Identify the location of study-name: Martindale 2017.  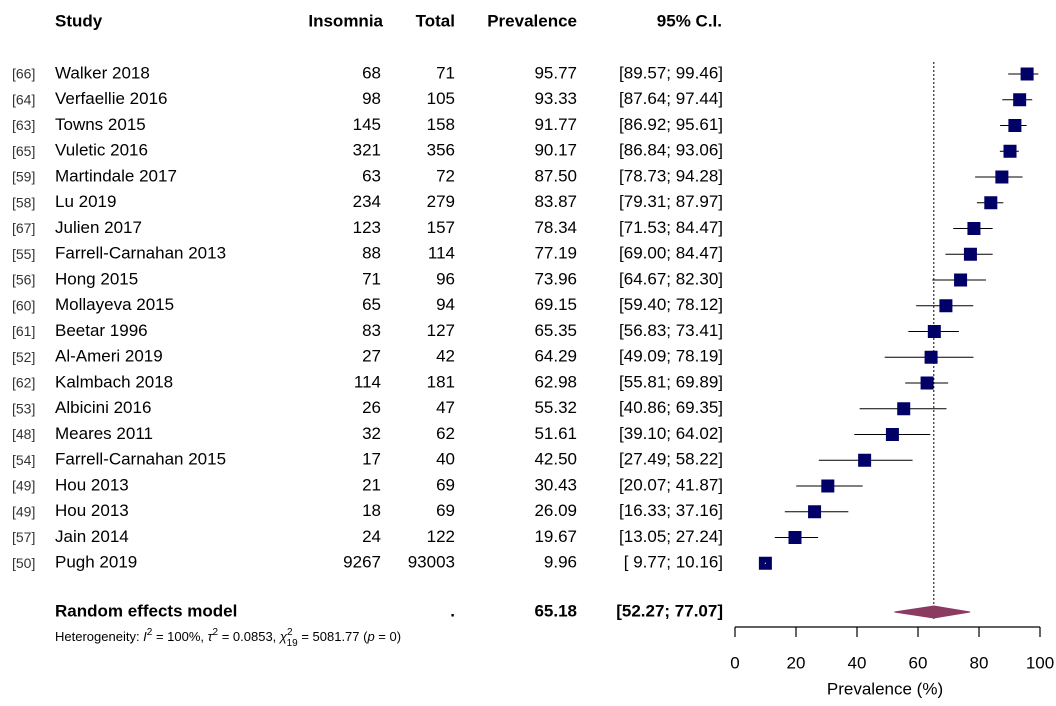
(116, 175).